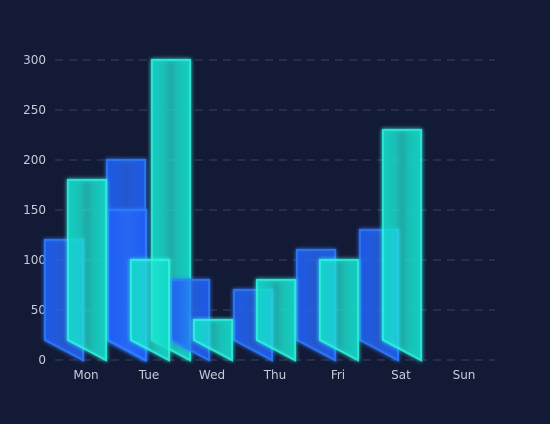 The image size is (550, 424). What do you see at coordinates (338, 375) in the screenshot?
I see `x-tick-label: Fri` at bounding box center [338, 375].